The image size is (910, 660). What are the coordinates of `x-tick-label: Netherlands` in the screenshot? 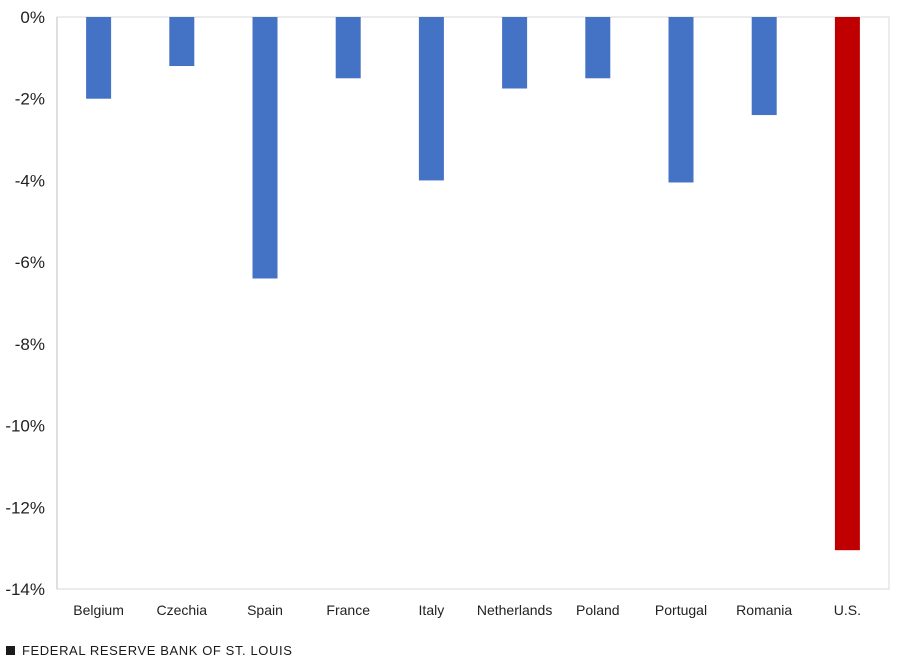 It's located at (515, 610).